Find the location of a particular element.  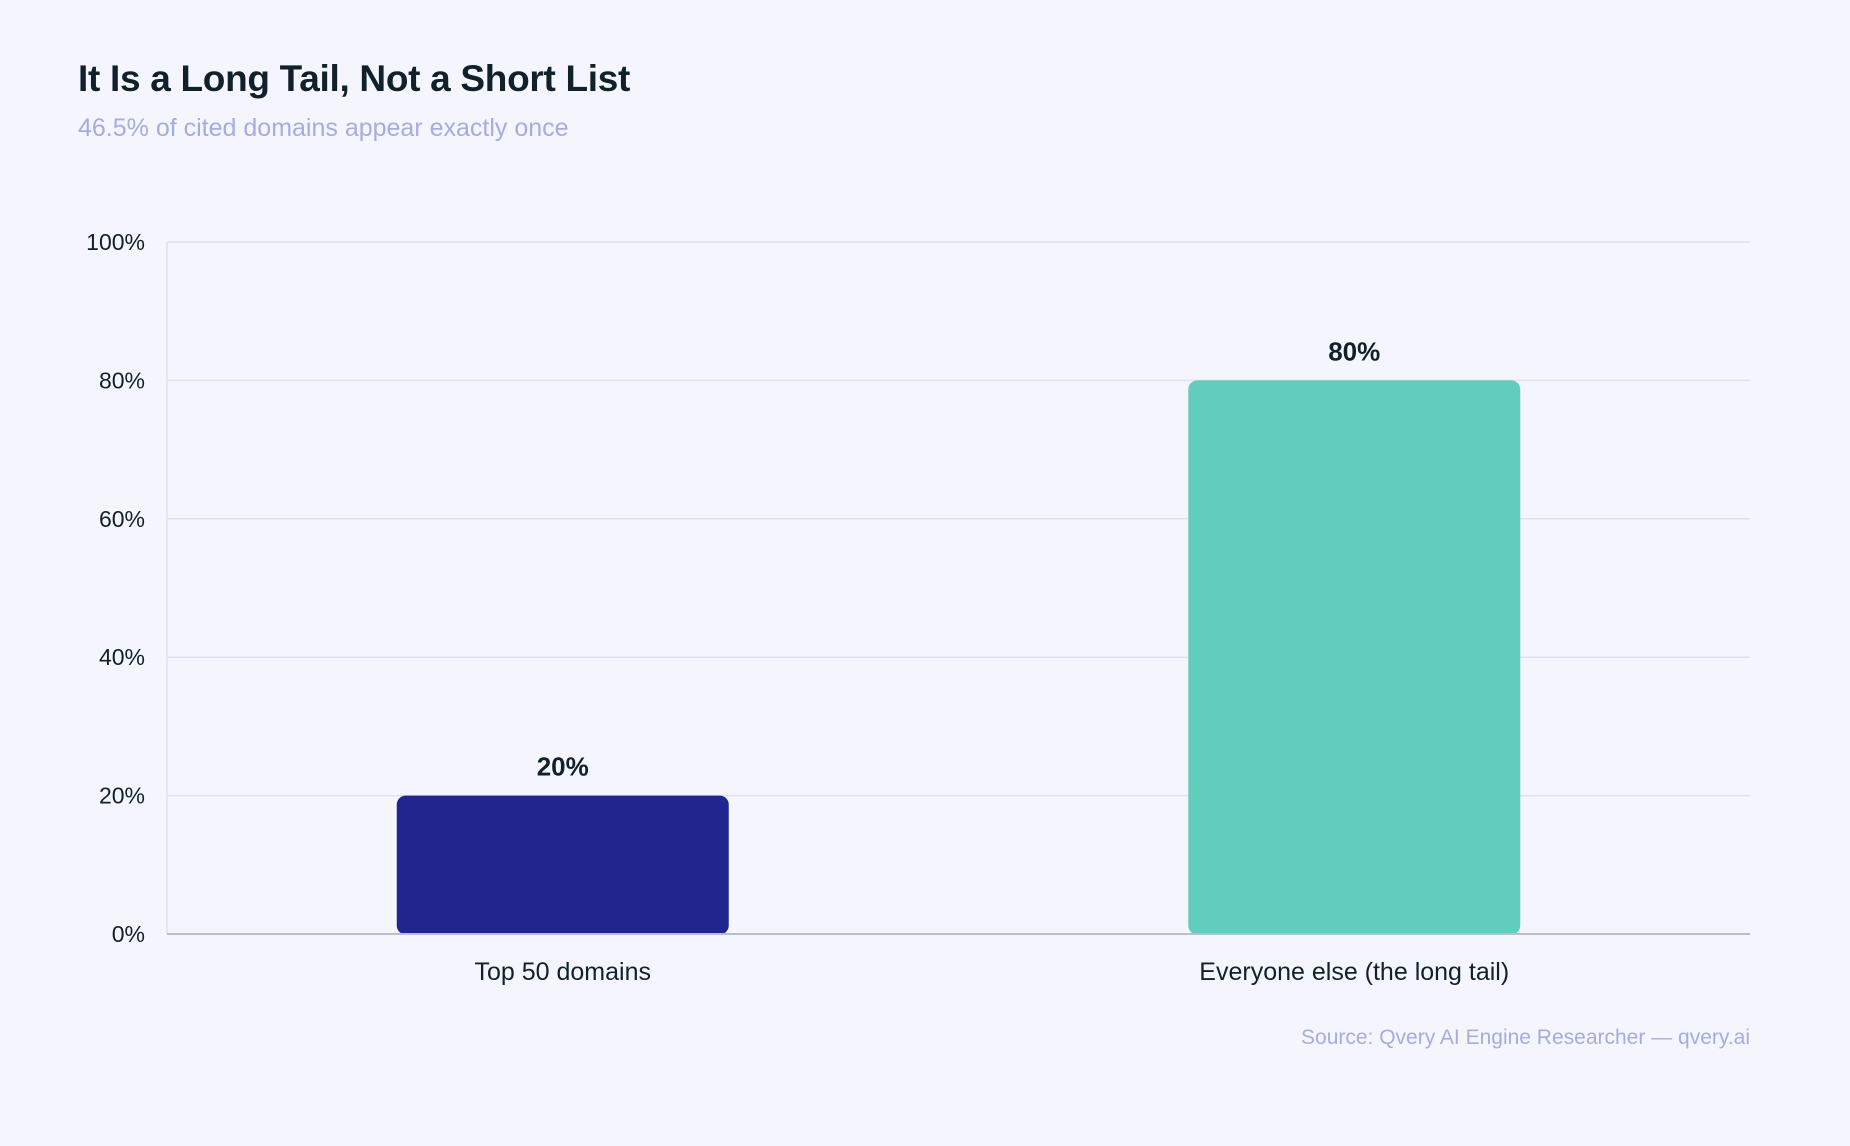

bar-value-label: 80% is located at coordinates (1354, 351).